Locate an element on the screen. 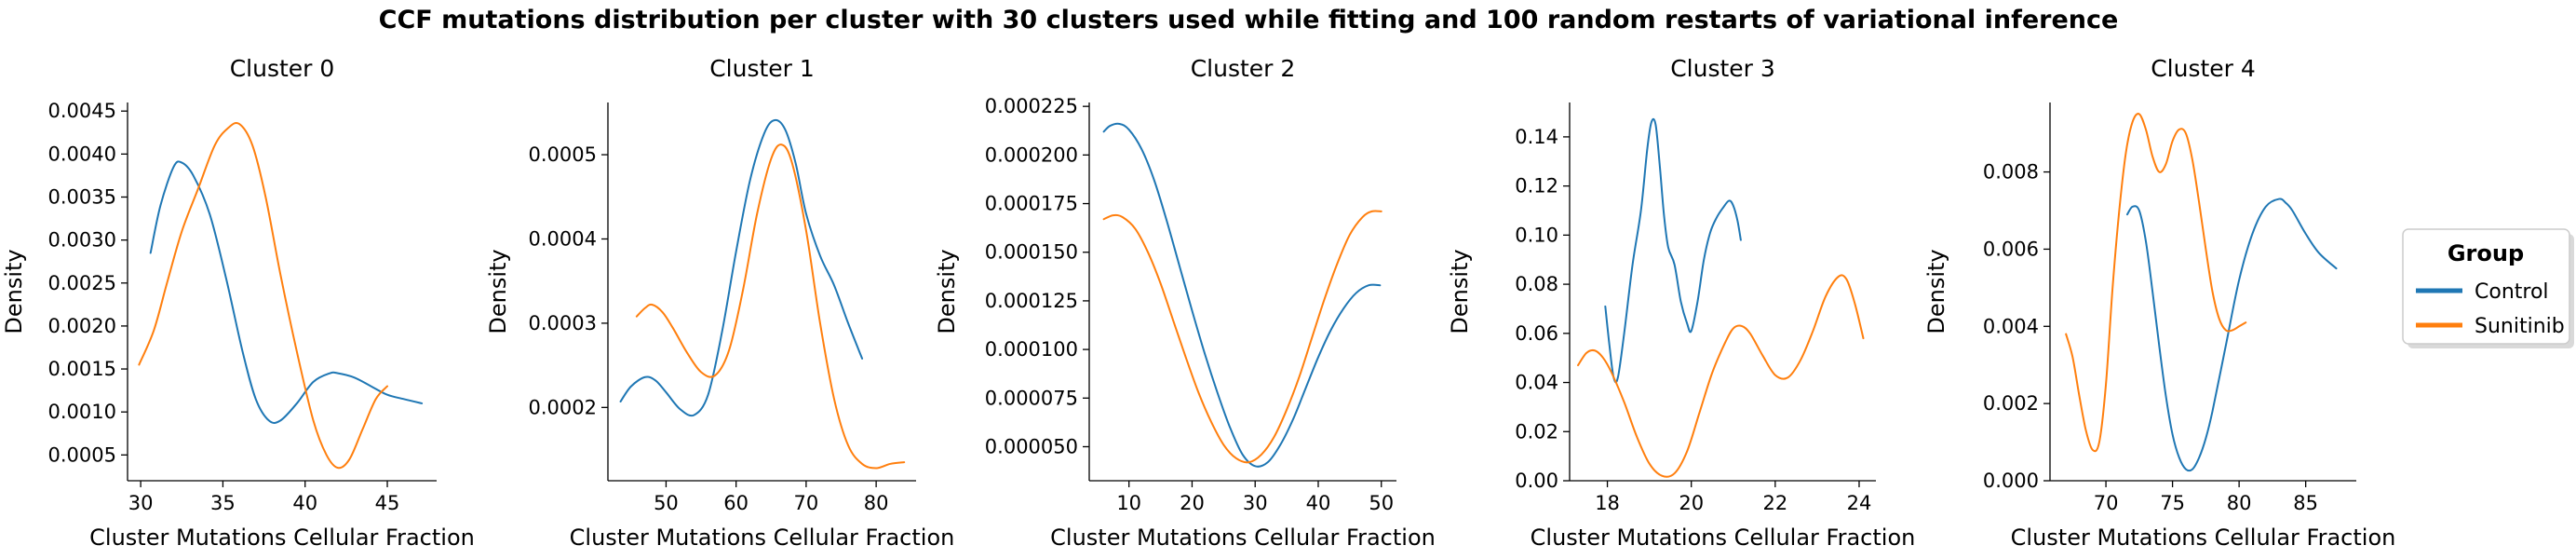  y-tick-label: 0.0004 is located at coordinates (563, 238).